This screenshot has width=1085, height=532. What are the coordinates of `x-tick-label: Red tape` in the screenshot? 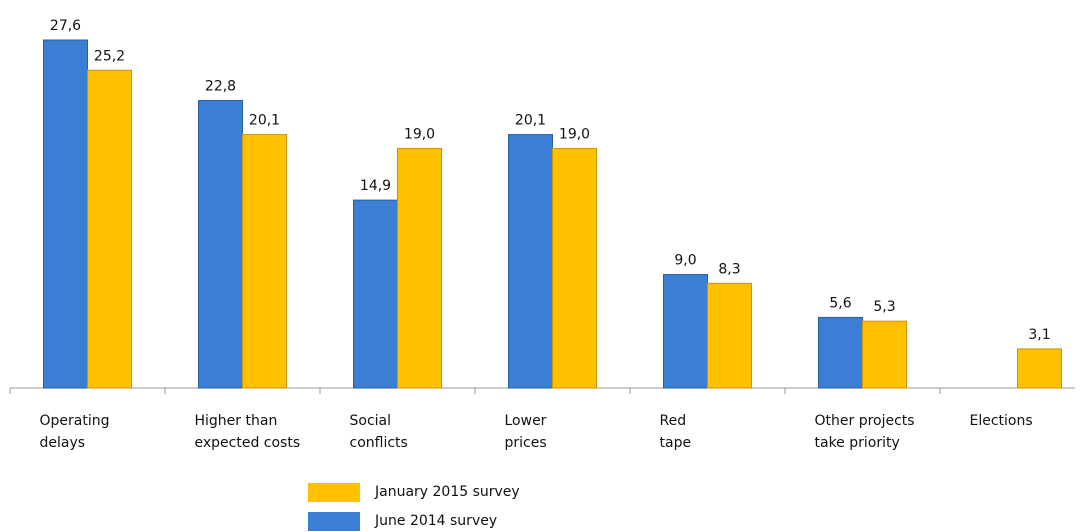 It's located at (675, 432).